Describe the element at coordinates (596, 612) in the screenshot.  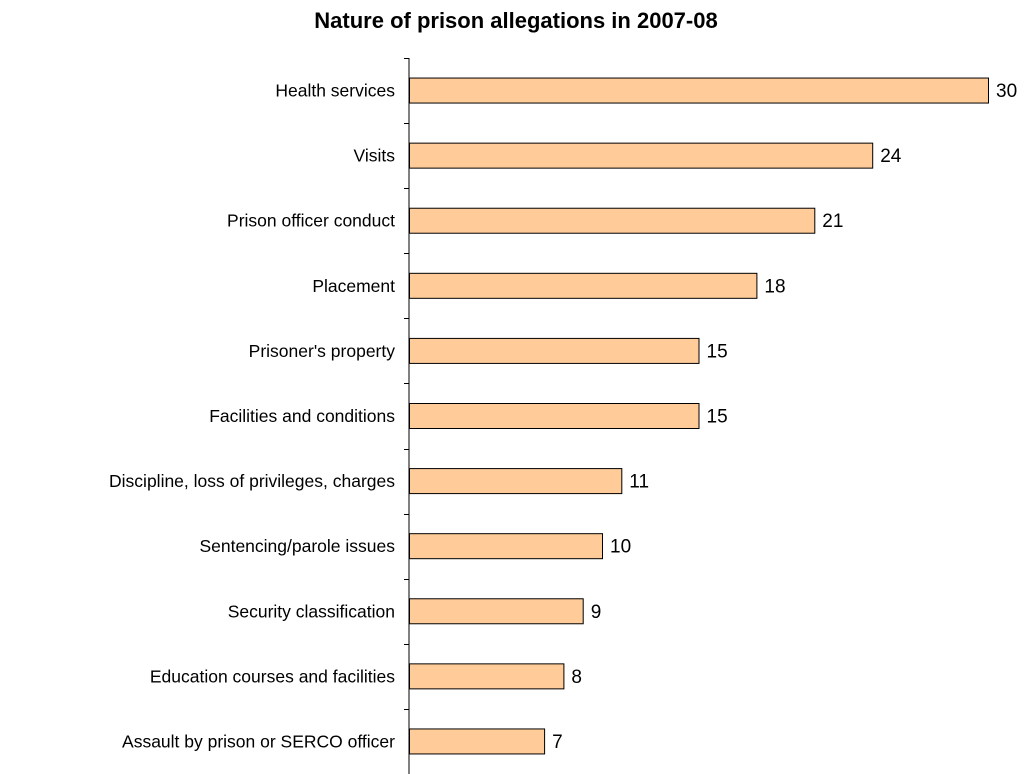
I see `data-label: 9` at that location.